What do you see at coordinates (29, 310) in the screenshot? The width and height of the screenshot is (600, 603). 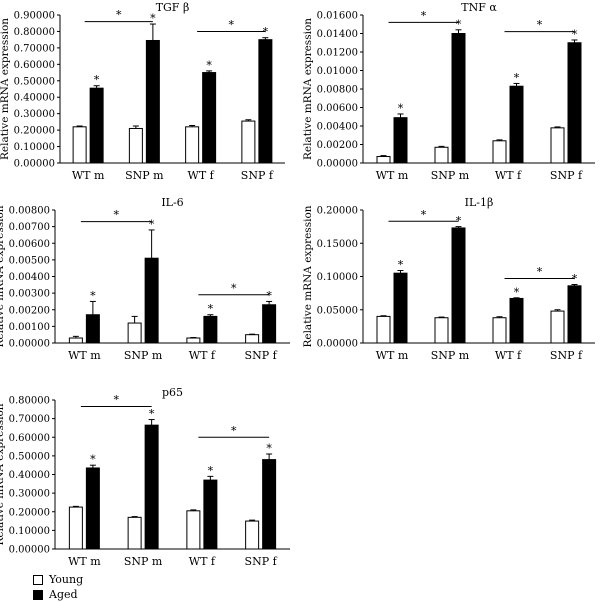 I see `y-tick-label: 0.00200` at bounding box center [29, 310].